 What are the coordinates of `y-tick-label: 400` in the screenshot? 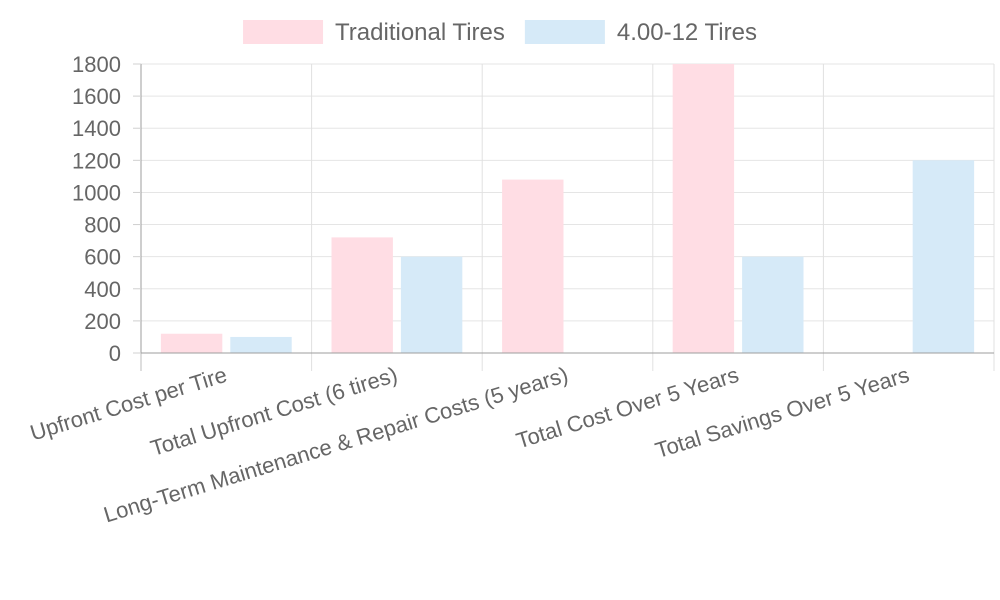 It's located at (102, 289).